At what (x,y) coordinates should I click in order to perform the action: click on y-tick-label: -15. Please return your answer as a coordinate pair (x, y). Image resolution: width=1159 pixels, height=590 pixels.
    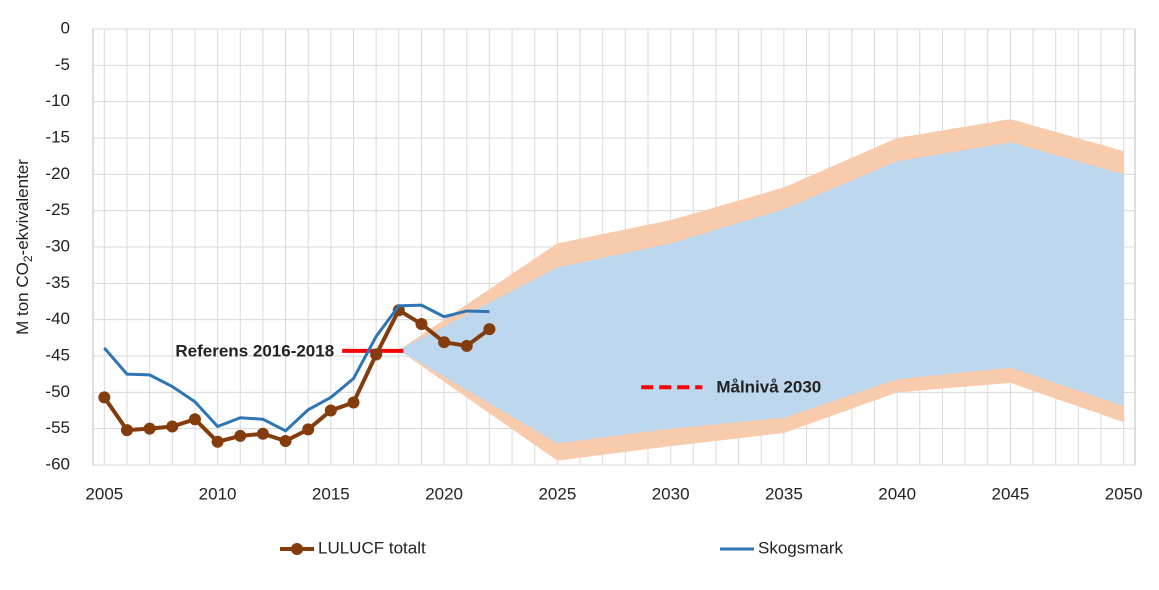
    Looking at the image, I should click on (57, 136).